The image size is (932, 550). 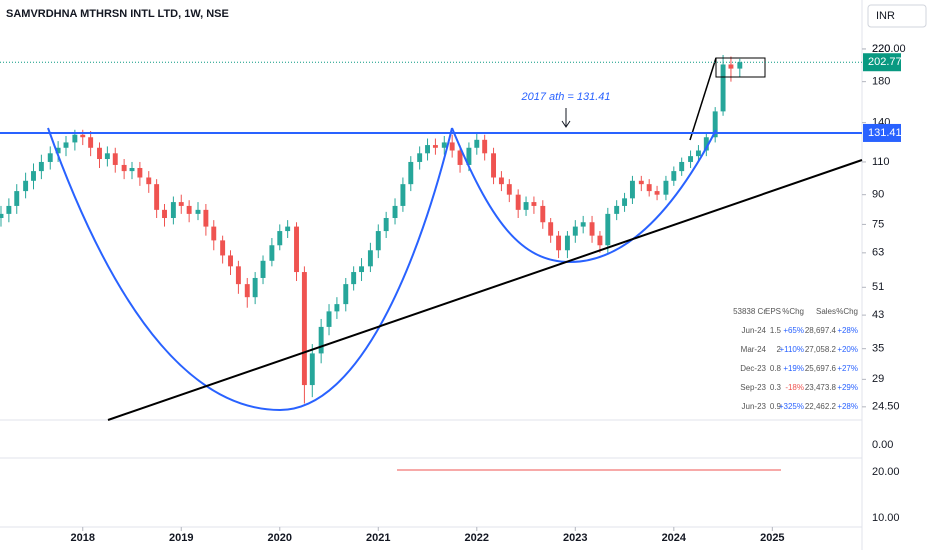 I want to click on table-cell: Jun-24, so click(x=754, y=330).